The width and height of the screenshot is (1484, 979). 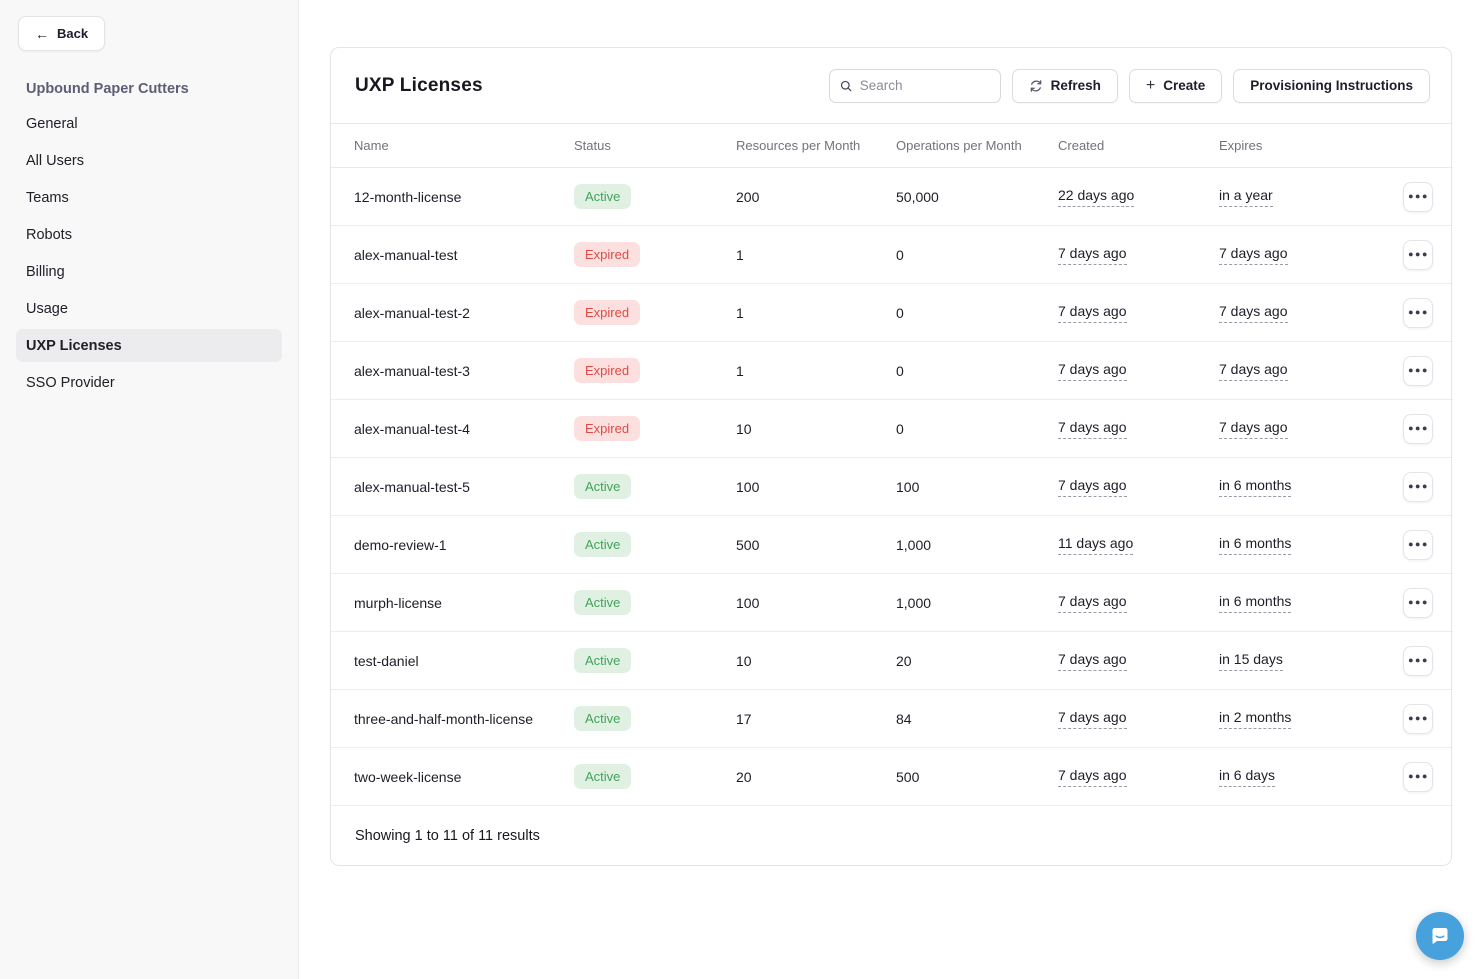 I want to click on sidebar-item-billing: Billing, so click(x=45, y=271).